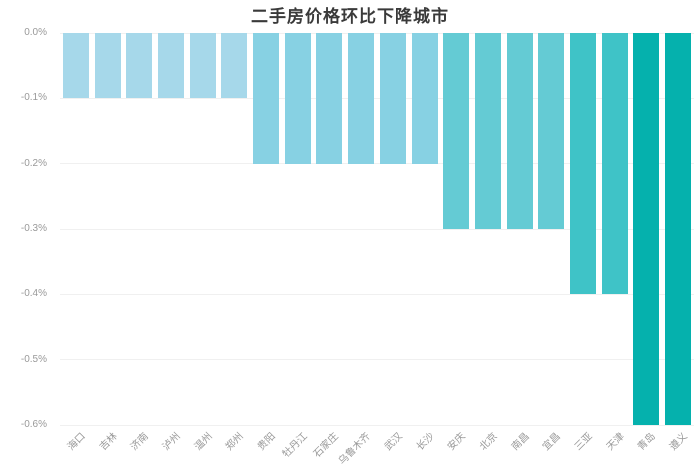 This screenshot has width=700, height=468. I want to click on y-axis-tick-label: -0.2%, so click(33, 163).